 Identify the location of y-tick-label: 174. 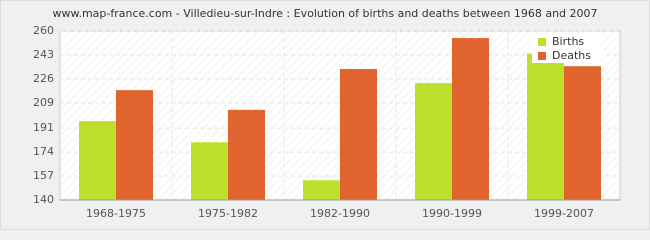
(43, 151).